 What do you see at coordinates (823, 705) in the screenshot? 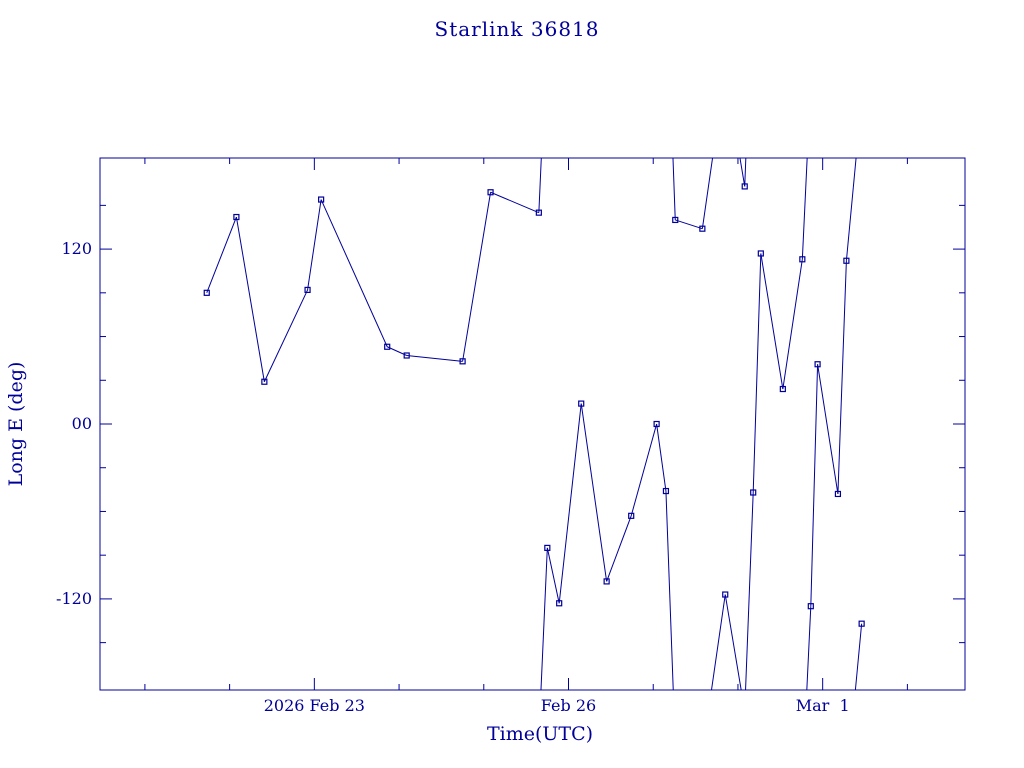
I see `x-tick-label: Mar 1` at bounding box center [823, 705].